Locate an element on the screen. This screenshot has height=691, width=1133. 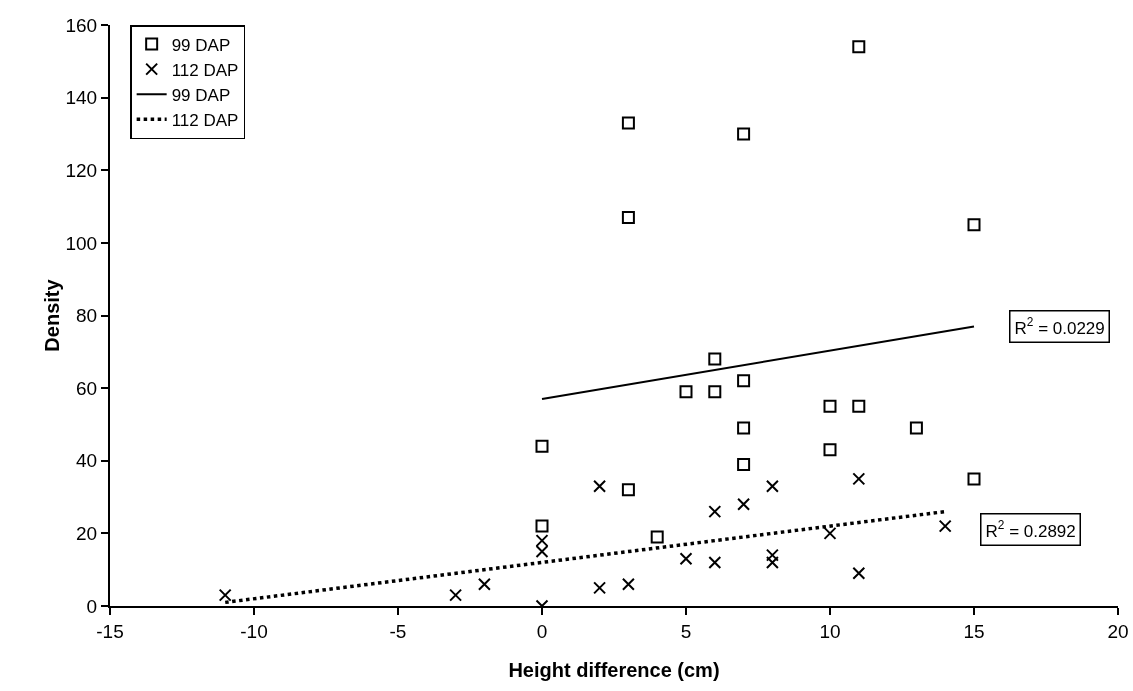
annotation: R$^{2}$ = 0.0229 is located at coordinates (1059, 326).